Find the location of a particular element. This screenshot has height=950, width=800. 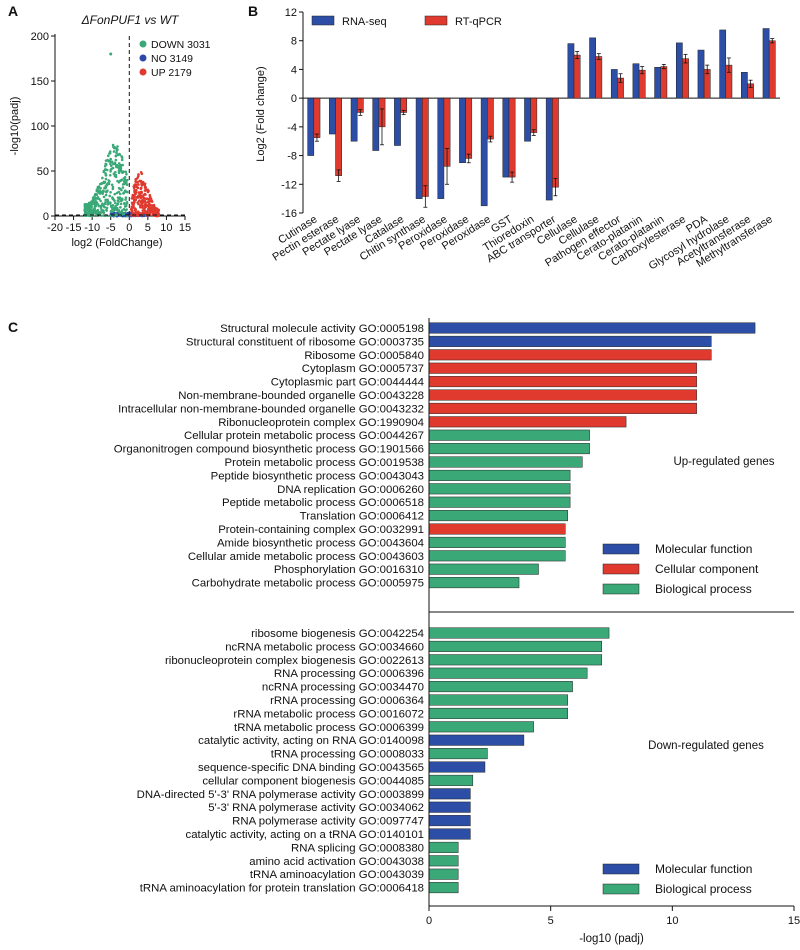

go-term-label: Amide biosynthetic process GO:0043604 is located at coordinates (320, 543).